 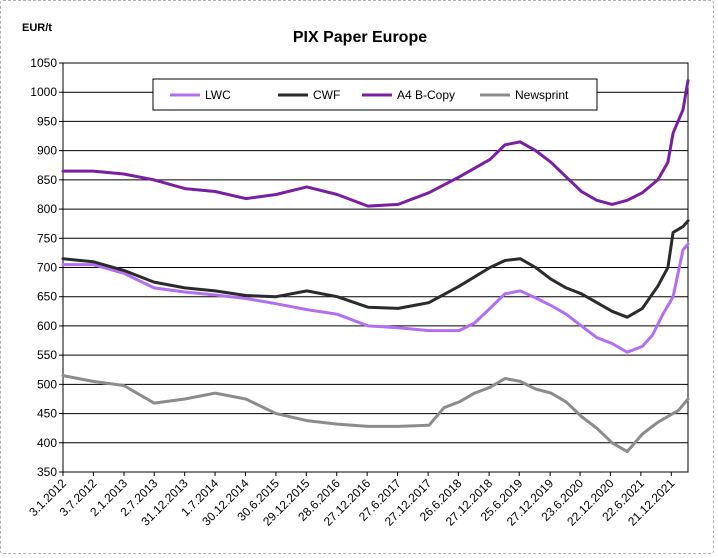 I want to click on y-tick-label: 750, so click(x=47, y=238).